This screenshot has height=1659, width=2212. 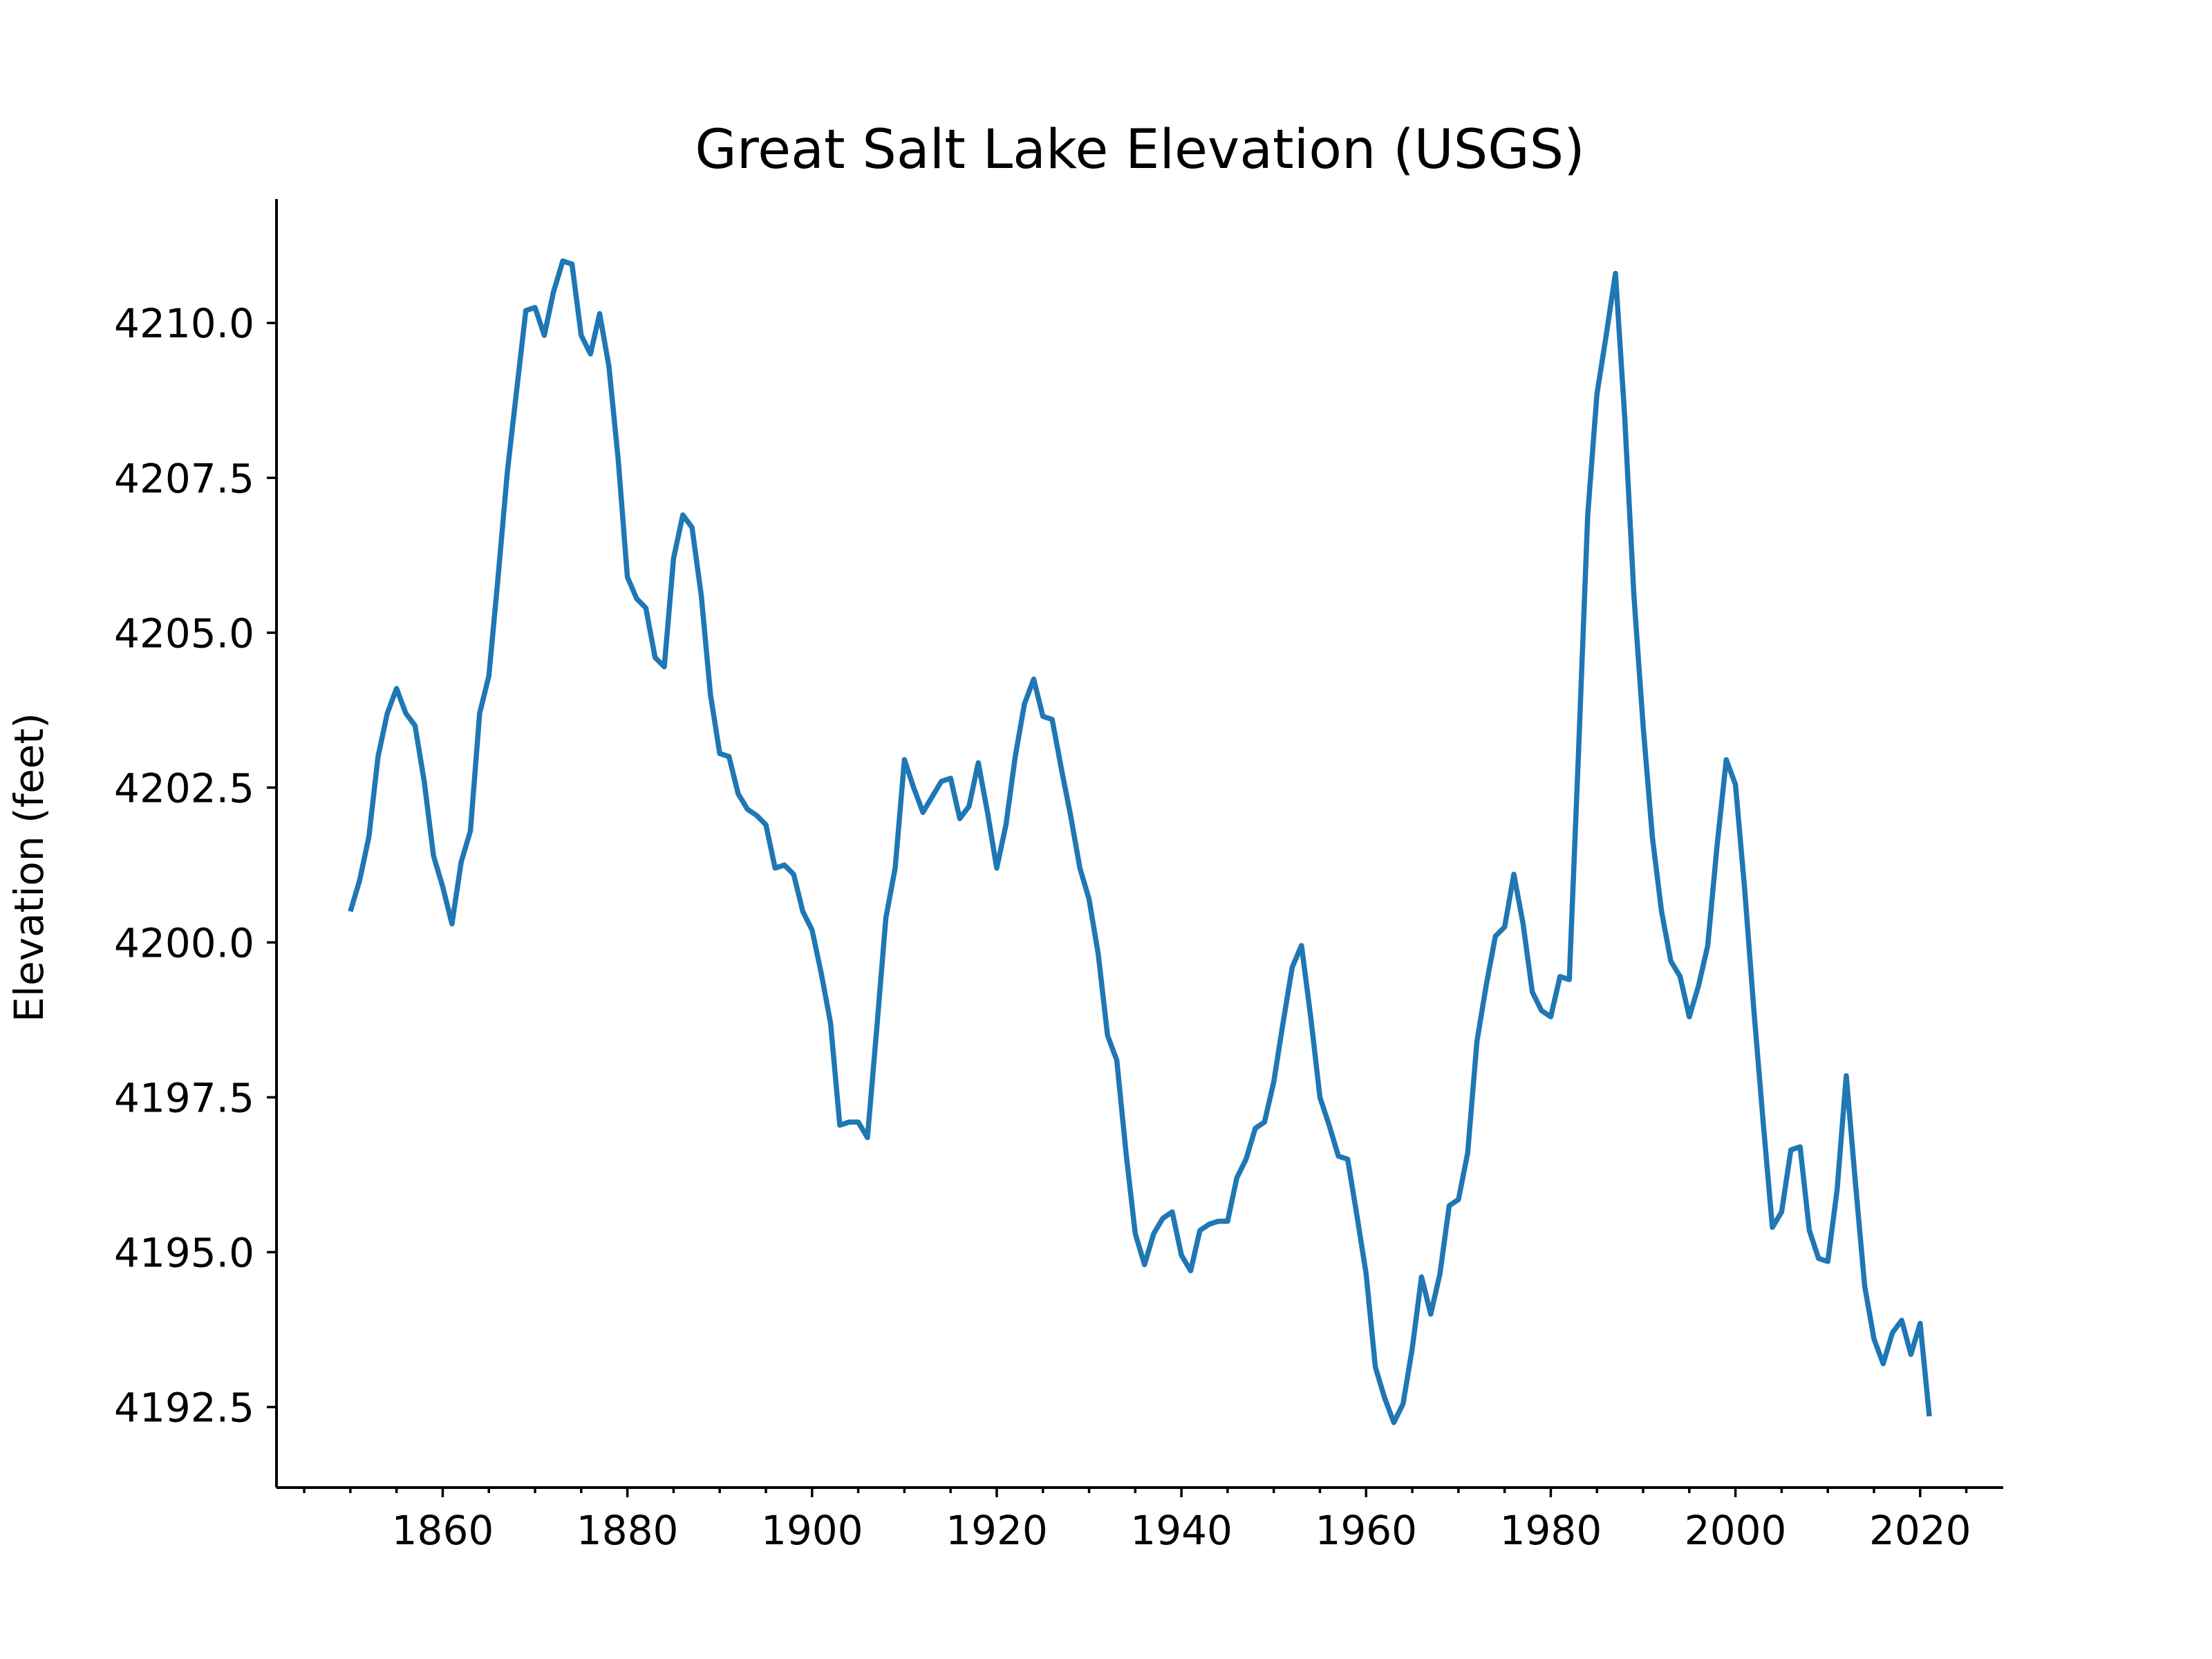 I want to click on x-tick-label: 1940, so click(x=1181, y=1530).